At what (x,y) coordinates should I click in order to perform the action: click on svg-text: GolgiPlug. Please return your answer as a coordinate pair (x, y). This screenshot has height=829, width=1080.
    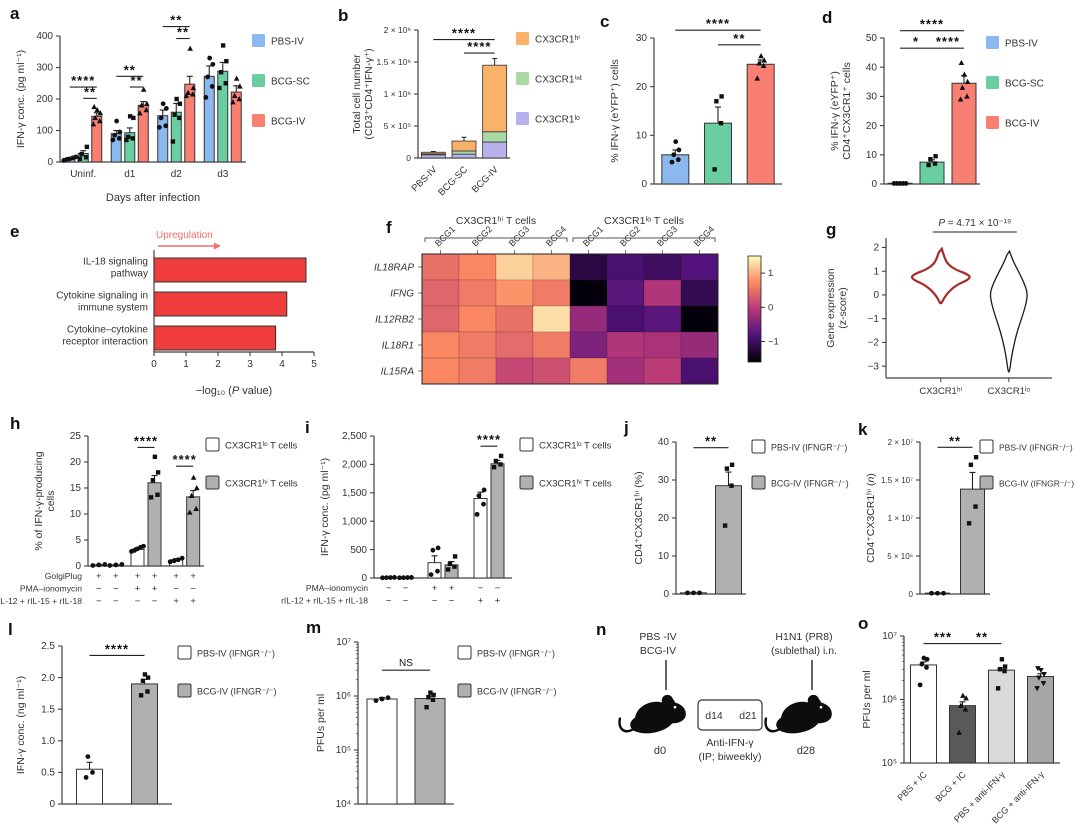
    Looking at the image, I should click on (63, 576).